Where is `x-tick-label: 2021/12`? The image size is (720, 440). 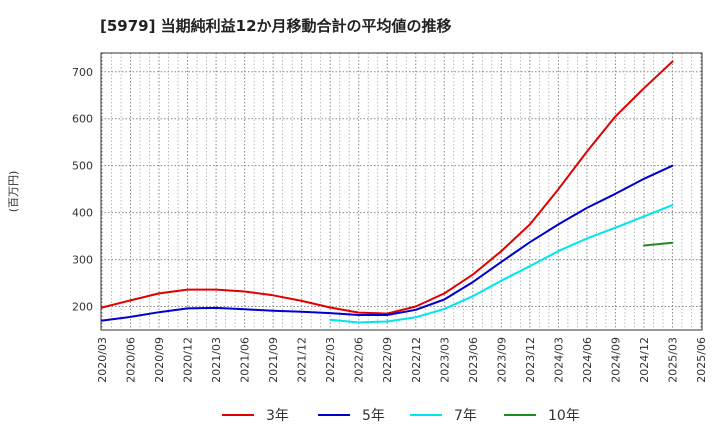
x-tick-label: 2021/12 is located at coordinates (302, 360).